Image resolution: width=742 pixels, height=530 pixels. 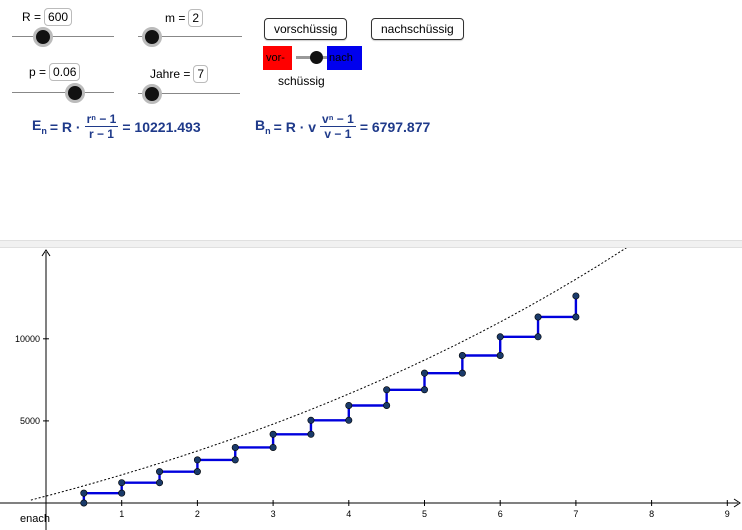 I want to click on formula-en-eq: = R ·, so click(x=65, y=126).